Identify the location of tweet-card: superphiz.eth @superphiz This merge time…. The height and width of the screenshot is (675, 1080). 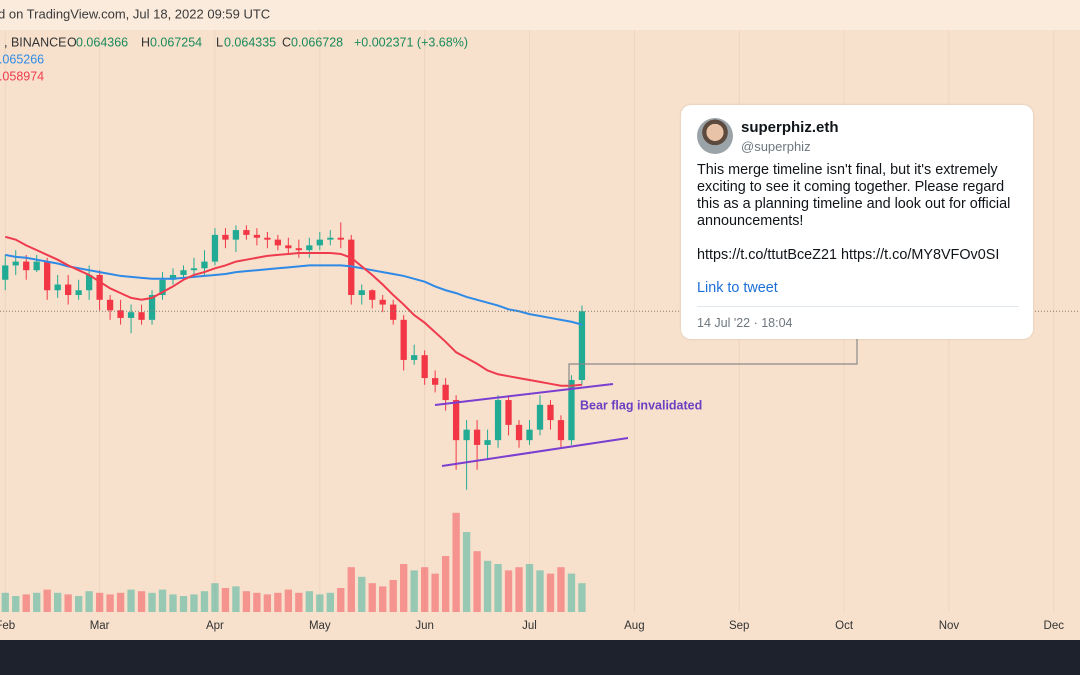
(857, 222).